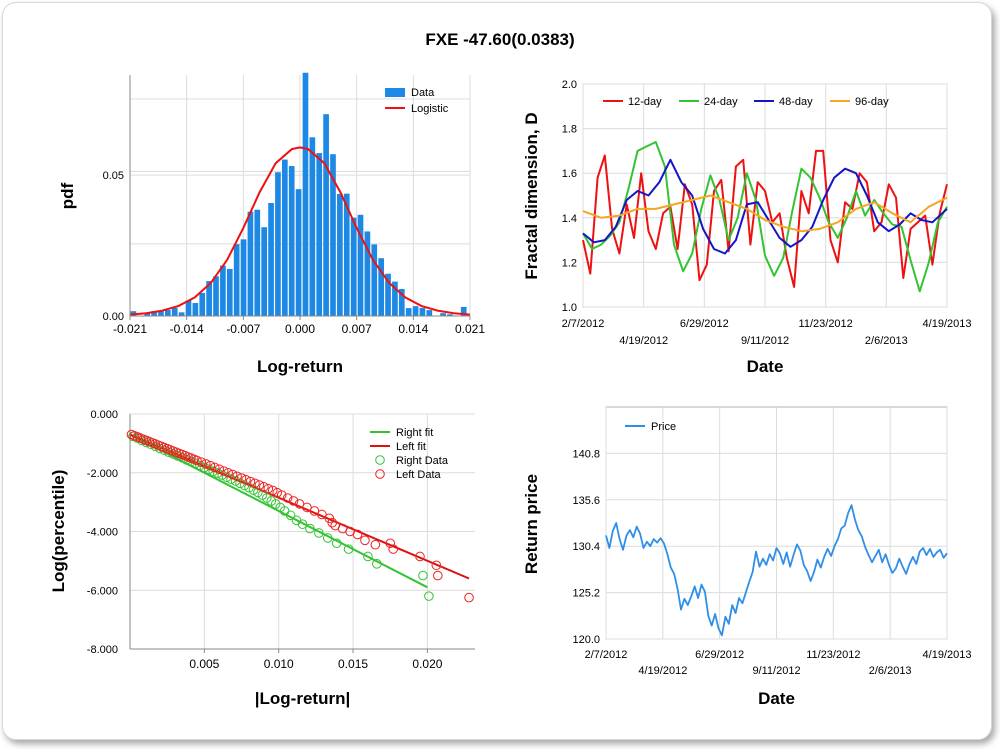  I want to click on fractal-legend-label: 24-day, so click(721, 102).